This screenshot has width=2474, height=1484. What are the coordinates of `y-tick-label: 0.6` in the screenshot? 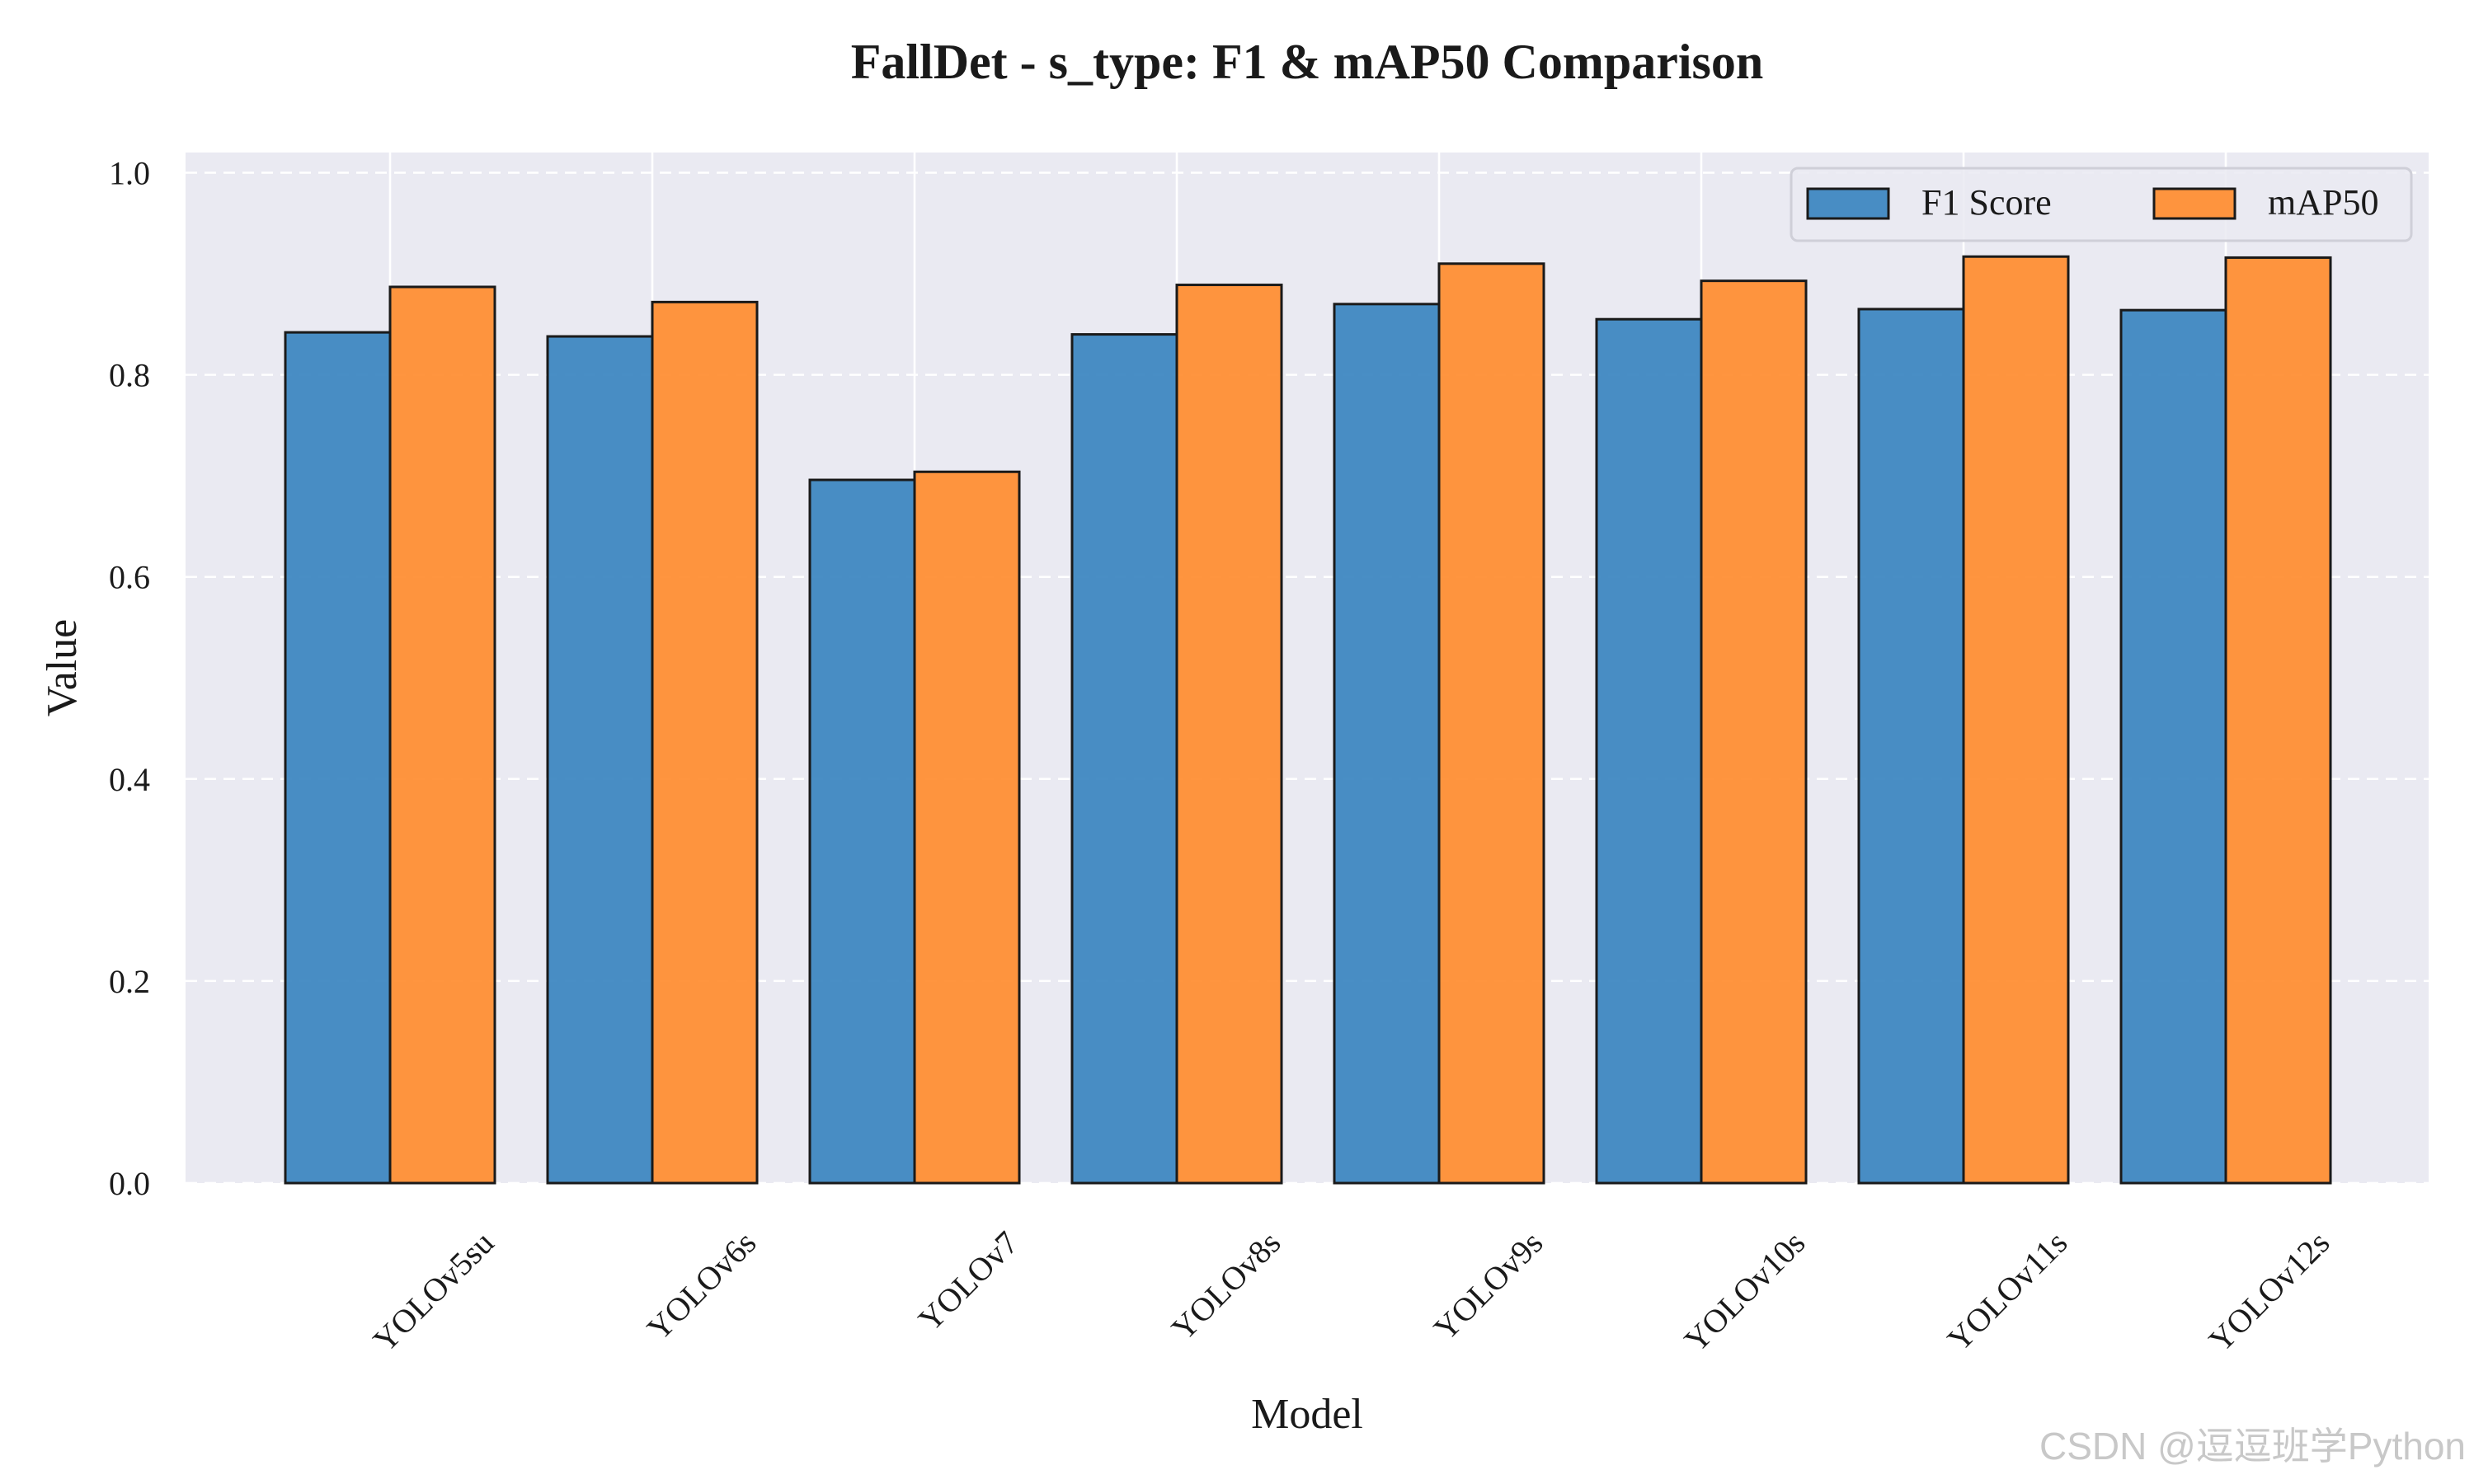 It's located at (129, 577).